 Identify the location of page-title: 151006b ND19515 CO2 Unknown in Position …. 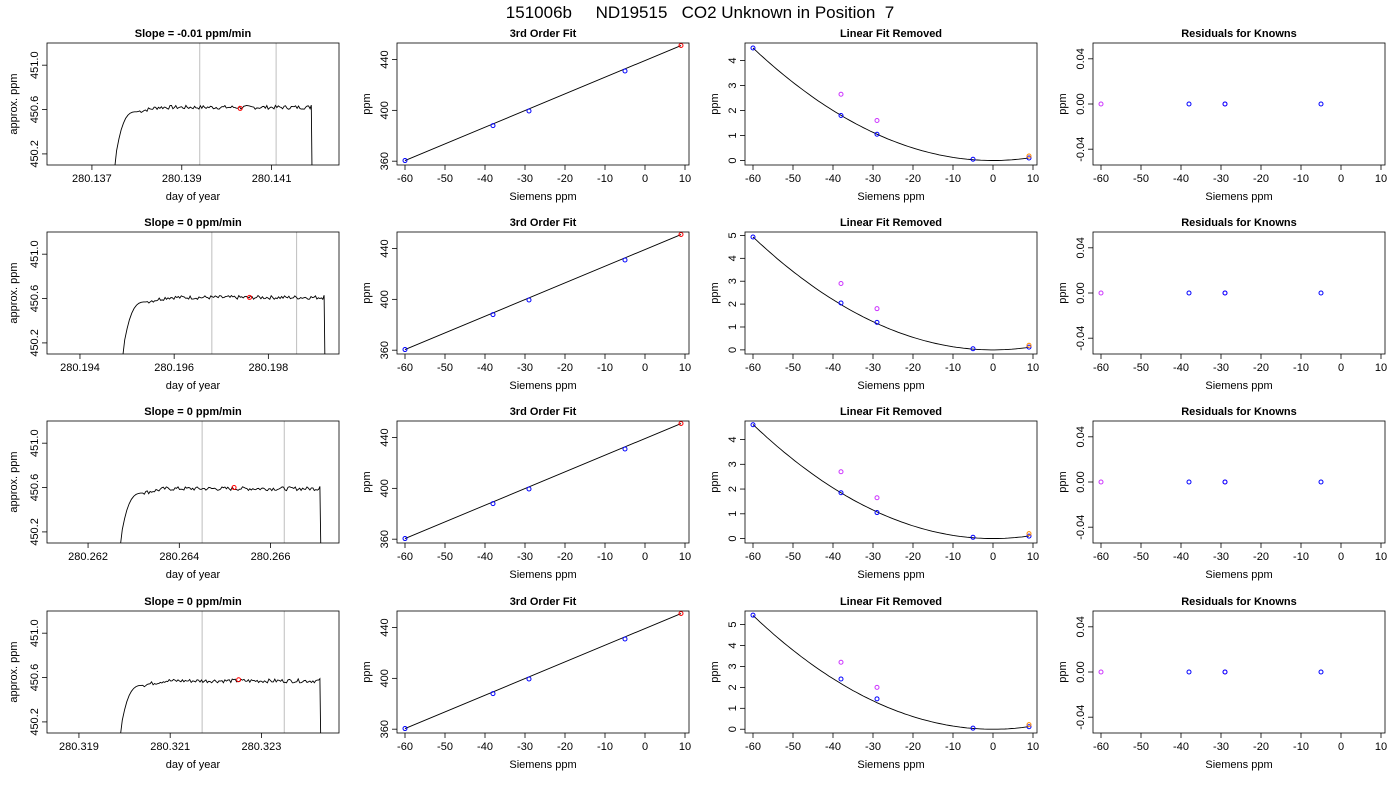
(700, 12).